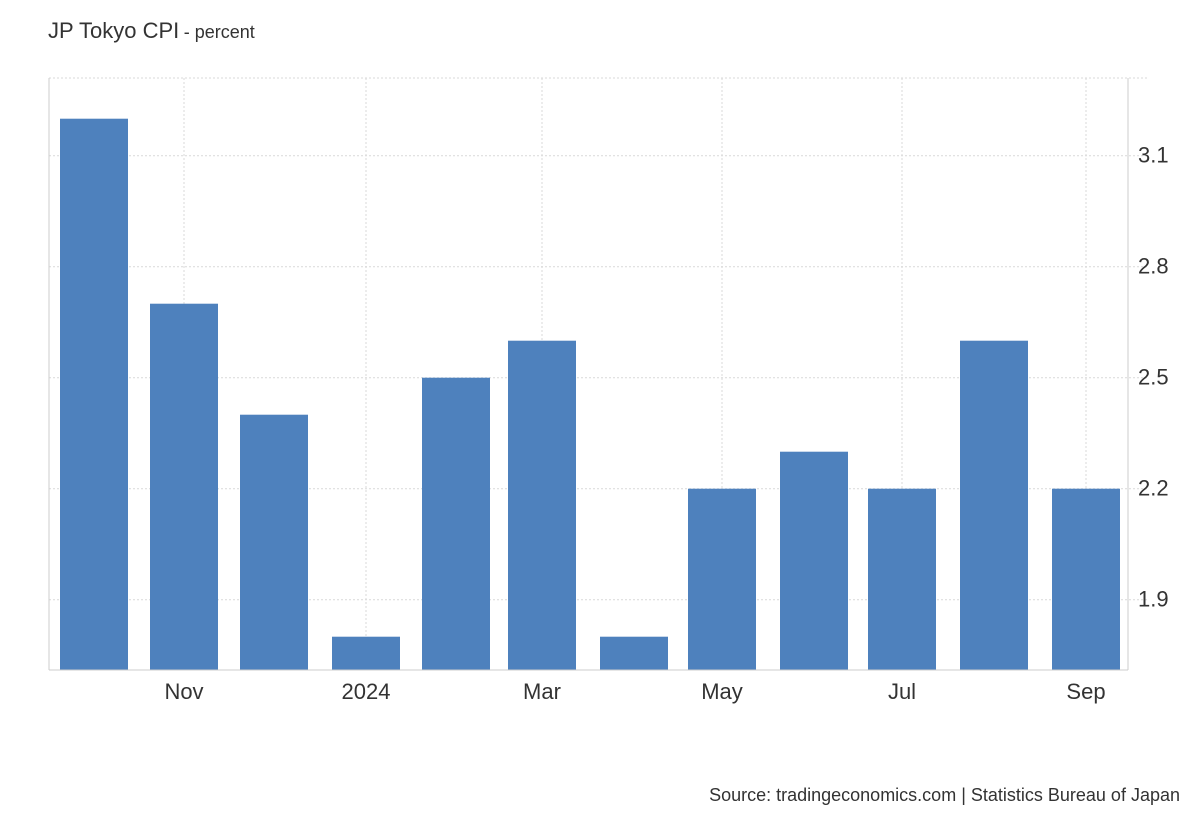 Image resolution: width=1200 pixels, height=820 pixels. What do you see at coordinates (722, 691) in the screenshot?
I see `x-tick-label: May` at bounding box center [722, 691].